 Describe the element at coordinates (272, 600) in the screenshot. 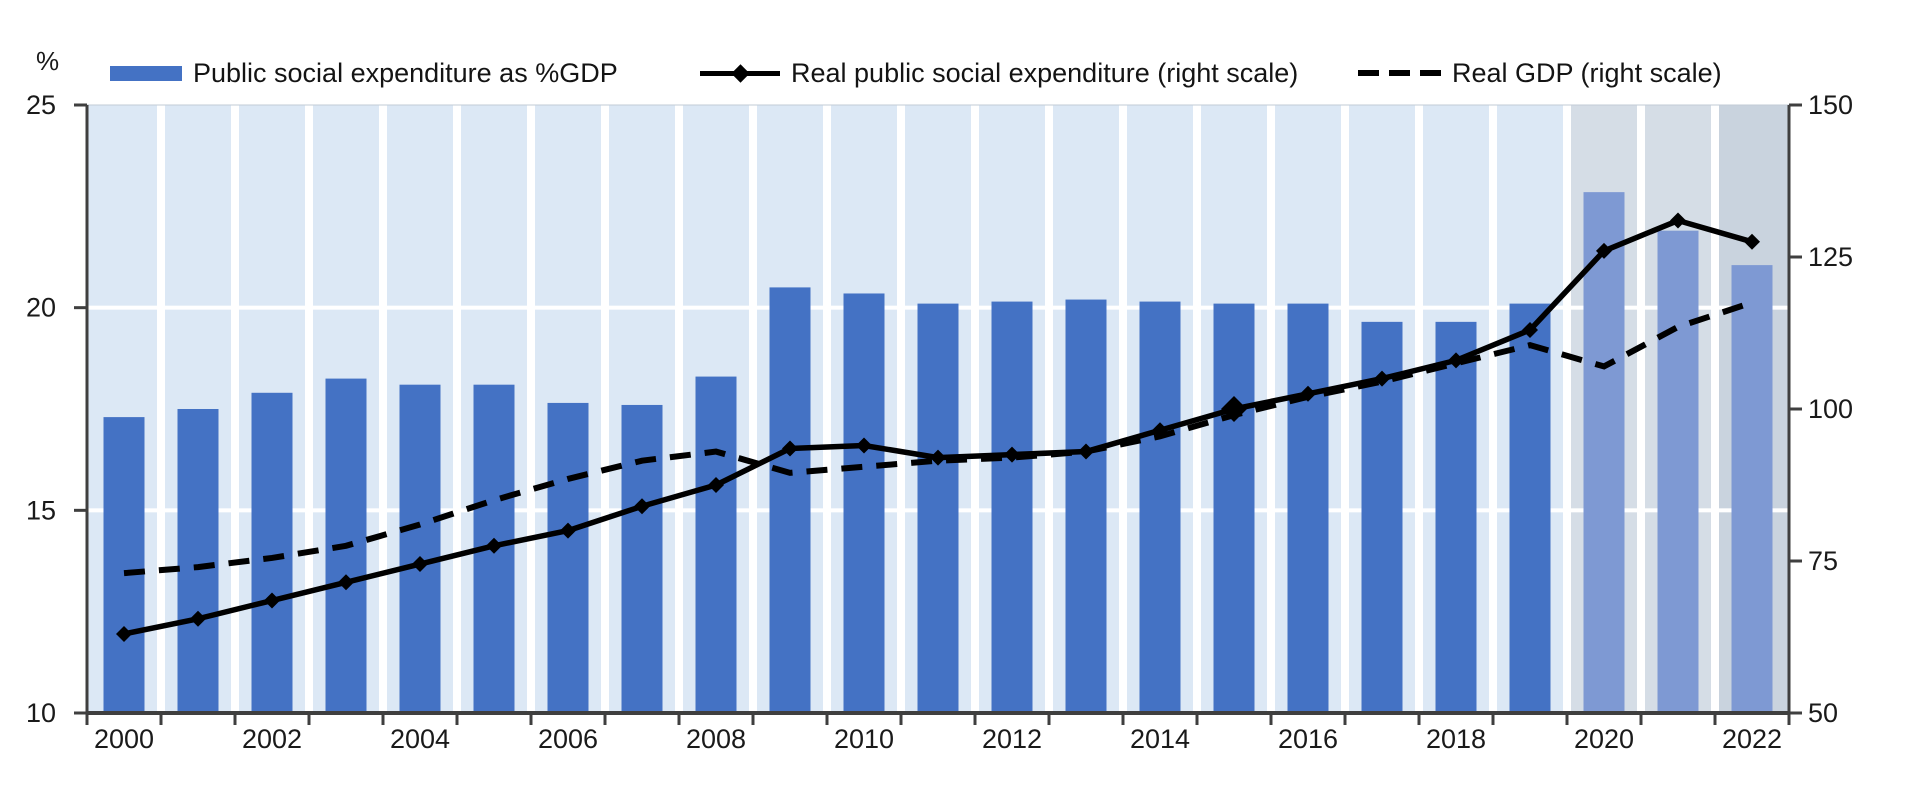

I see `marker-2002` at that location.